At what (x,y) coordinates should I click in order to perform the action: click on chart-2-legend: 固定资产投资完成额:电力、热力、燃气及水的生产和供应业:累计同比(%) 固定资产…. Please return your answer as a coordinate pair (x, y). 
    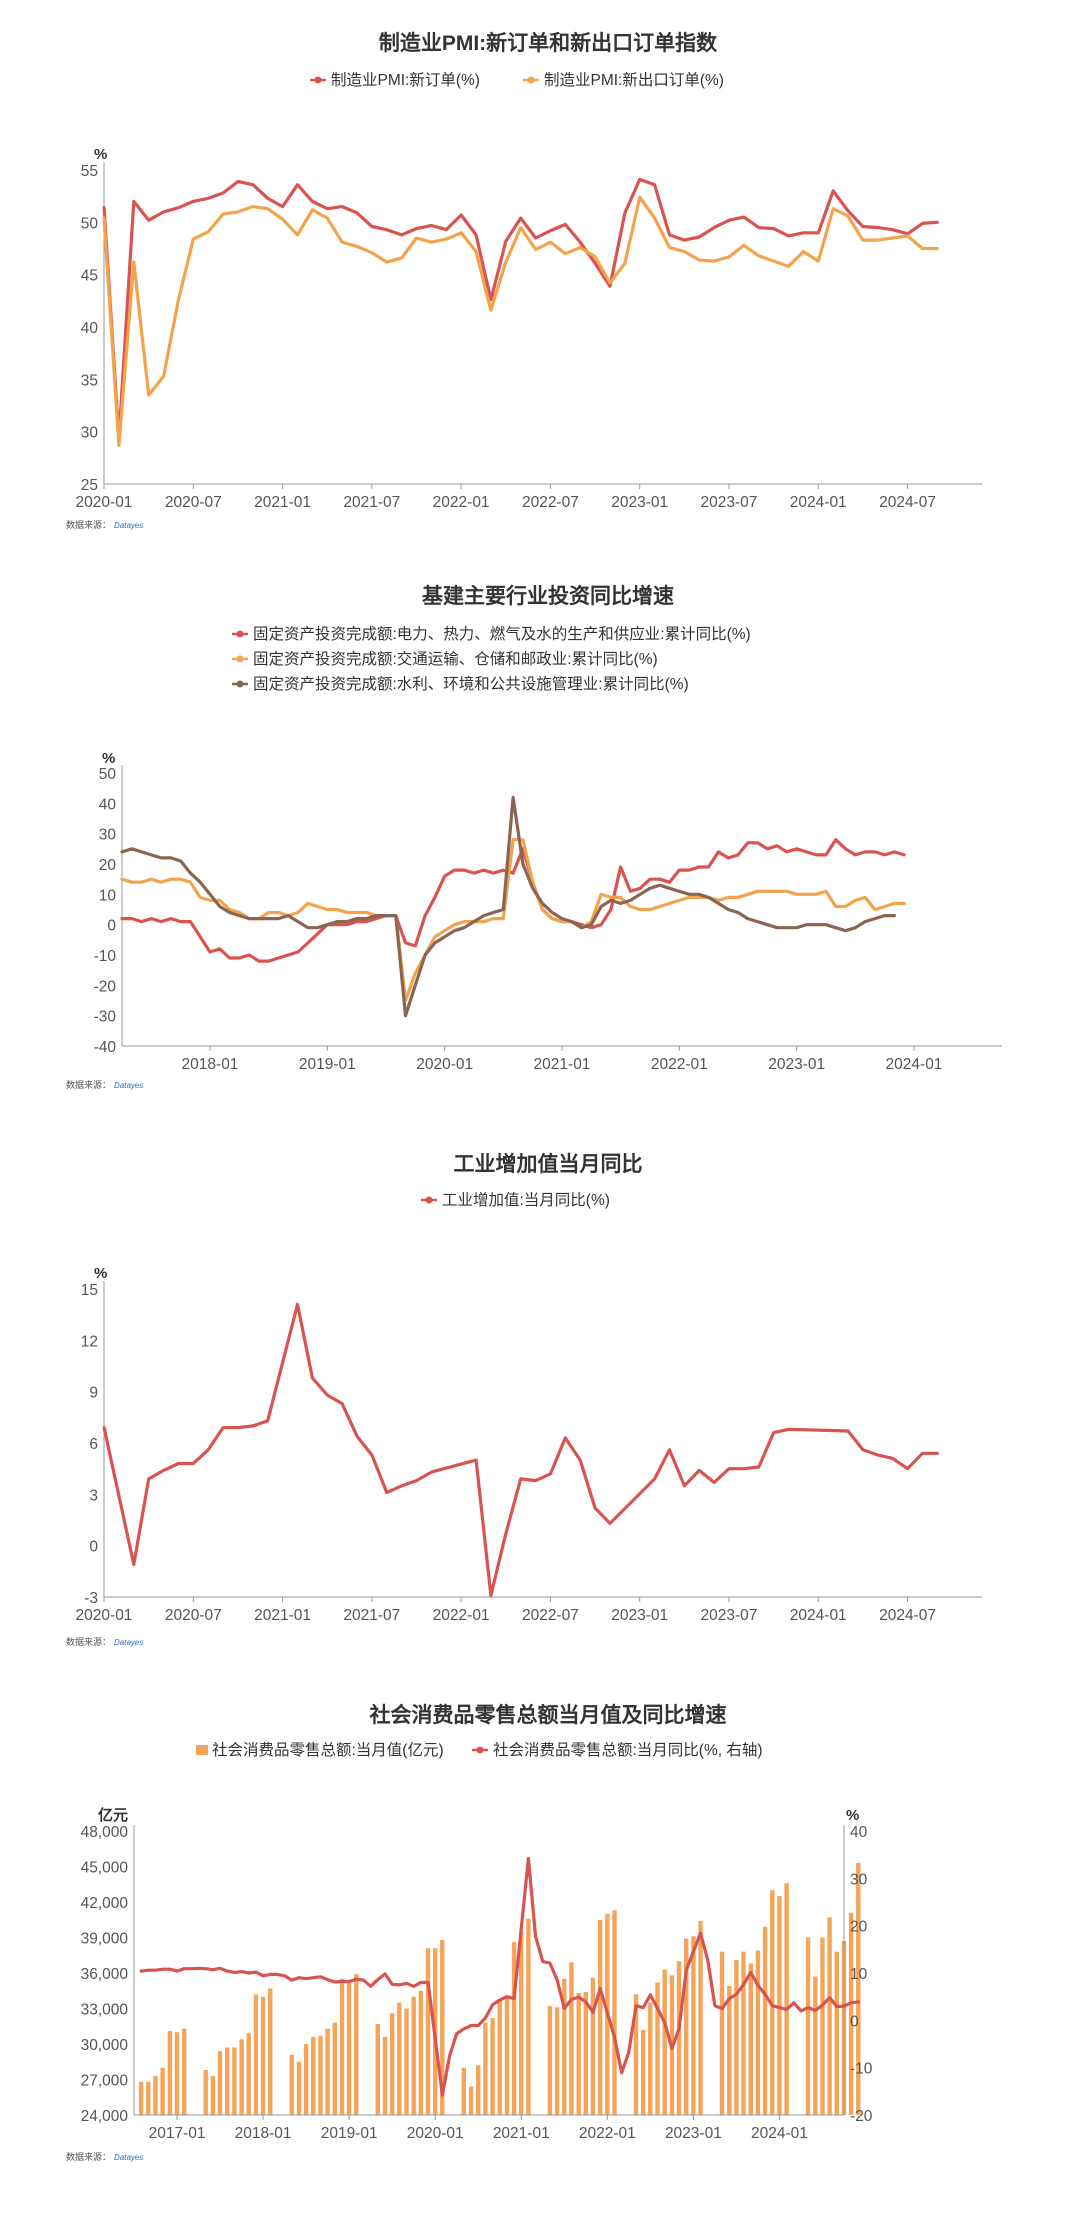
    Looking at the image, I should click on (491, 658).